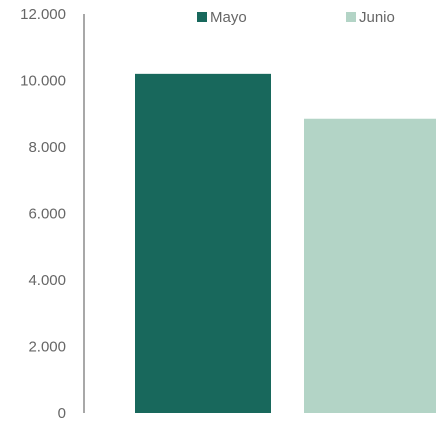 The height and width of the screenshot is (421, 436). What do you see at coordinates (47, 280) in the screenshot?
I see `y-tick-label: 4.000` at bounding box center [47, 280].